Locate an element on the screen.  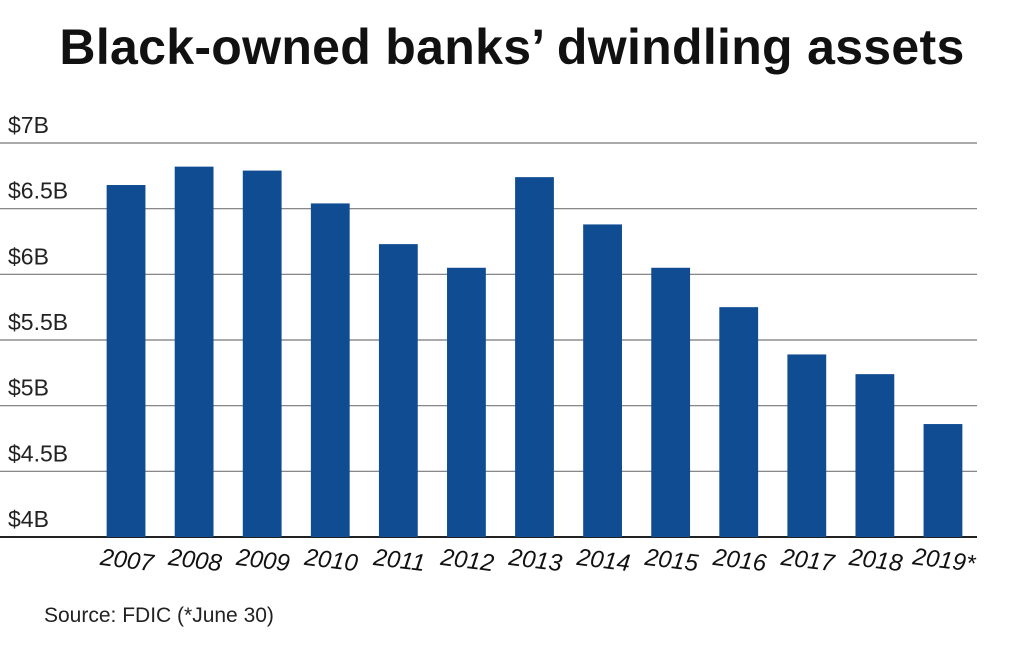
x-tick-label: 2007 is located at coordinates (127, 561).